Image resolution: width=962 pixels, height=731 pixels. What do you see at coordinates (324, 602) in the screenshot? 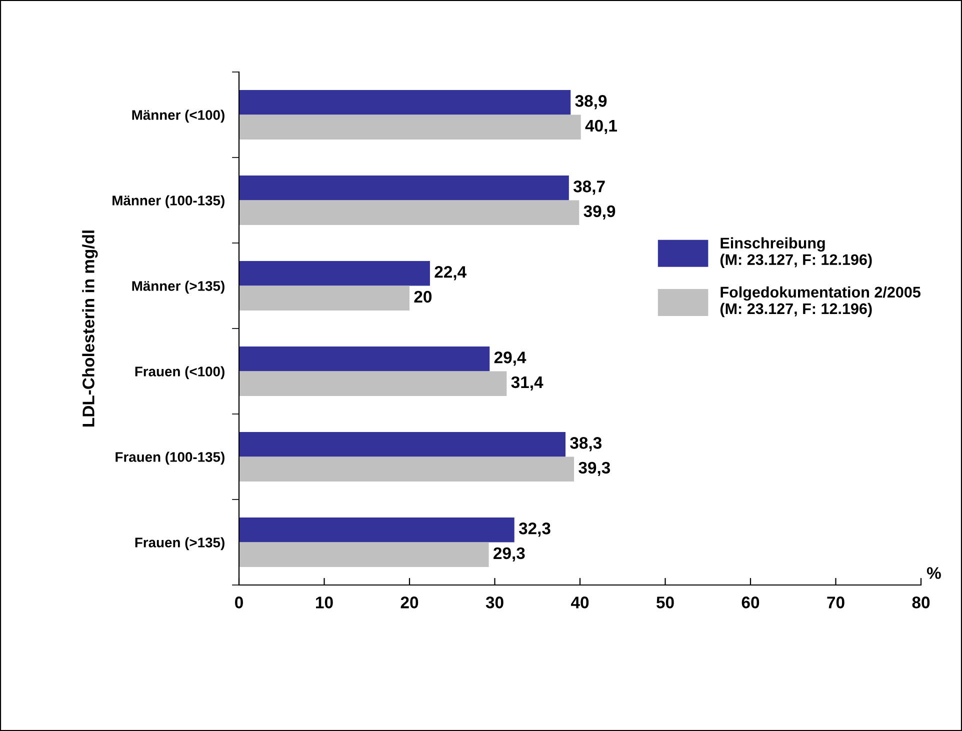
I see `x-tick-label: 10` at bounding box center [324, 602].